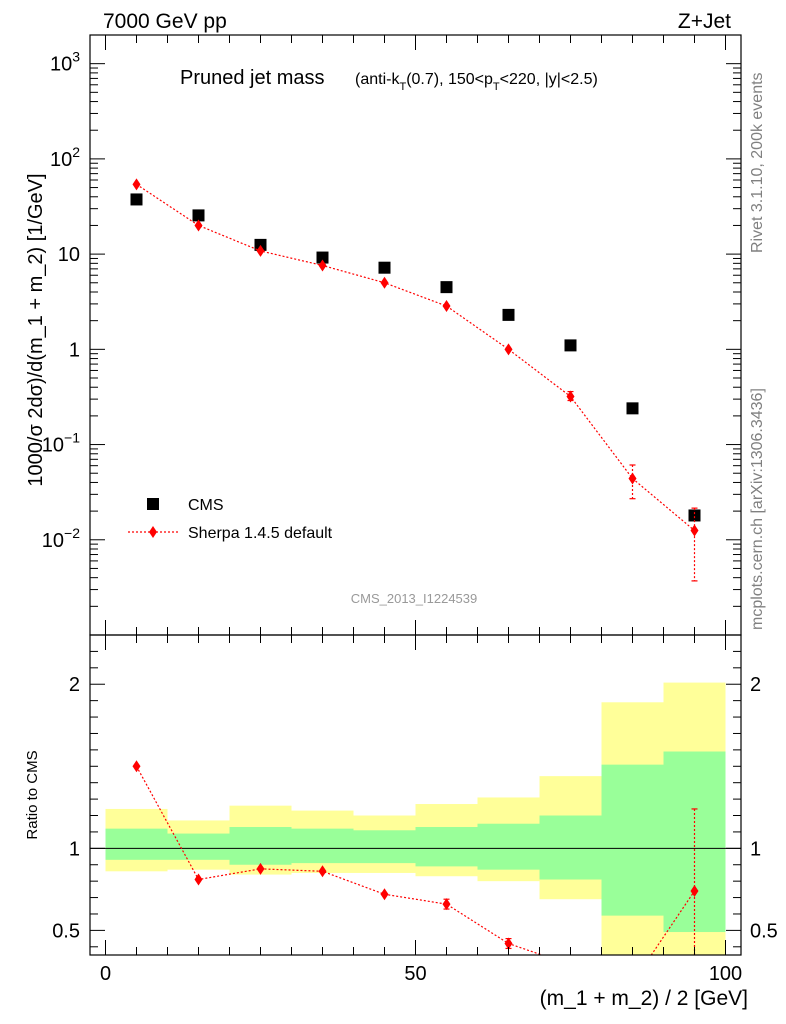 The image size is (786, 1024). I want to click on ratio-y-tick-label-left: 1, so click(74, 849).